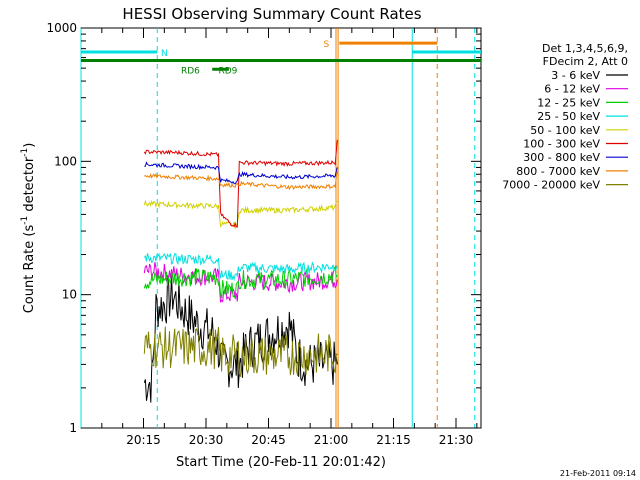  I want to click on y-tick-label: 10, so click(69, 295).